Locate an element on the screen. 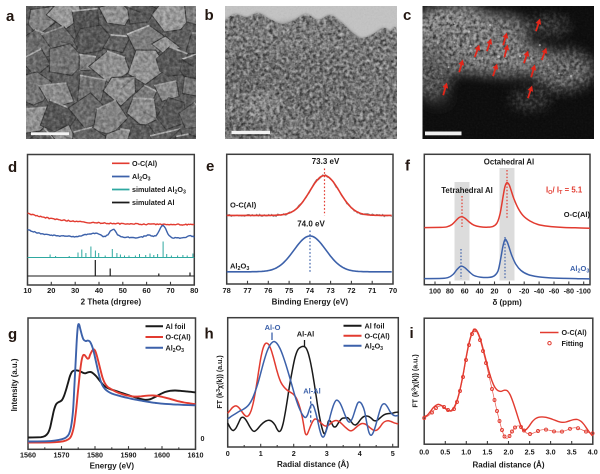  svg-text: -100 is located at coordinates (584, 291).